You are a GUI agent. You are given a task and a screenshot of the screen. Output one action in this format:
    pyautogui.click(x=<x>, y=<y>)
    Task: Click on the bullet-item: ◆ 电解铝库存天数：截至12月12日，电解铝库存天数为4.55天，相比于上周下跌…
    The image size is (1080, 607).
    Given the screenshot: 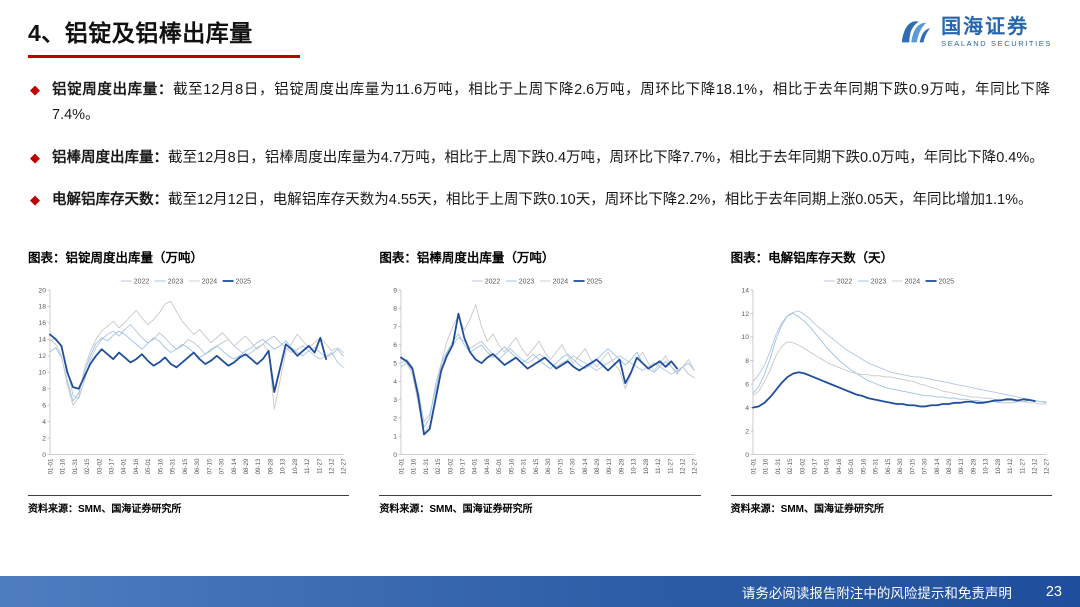 What is the action you would take?
    pyautogui.click(x=540, y=200)
    